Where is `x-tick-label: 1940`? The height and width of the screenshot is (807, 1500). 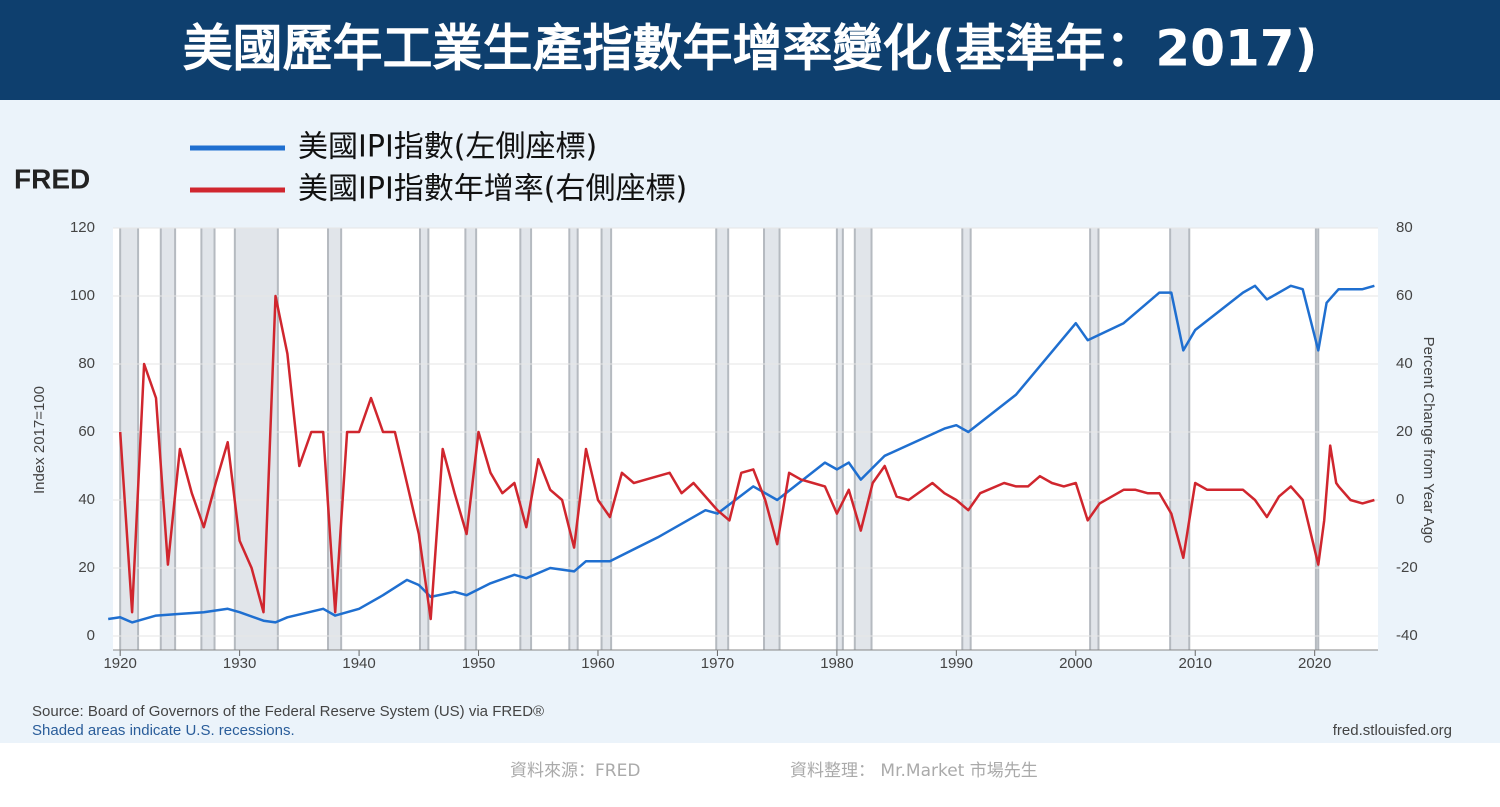 x-tick-label: 1940 is located at coordinates (358, 663).